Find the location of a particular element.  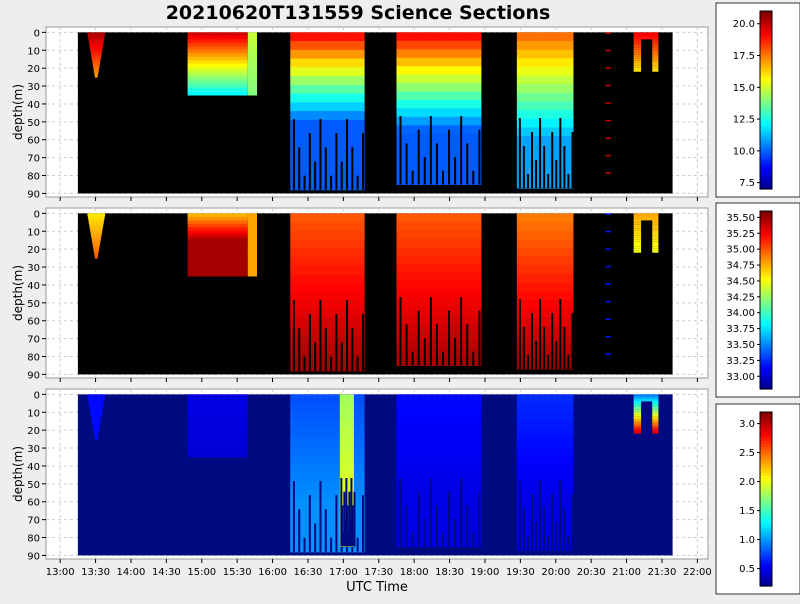

colorbar-outline is located at coordinates (766, 300).